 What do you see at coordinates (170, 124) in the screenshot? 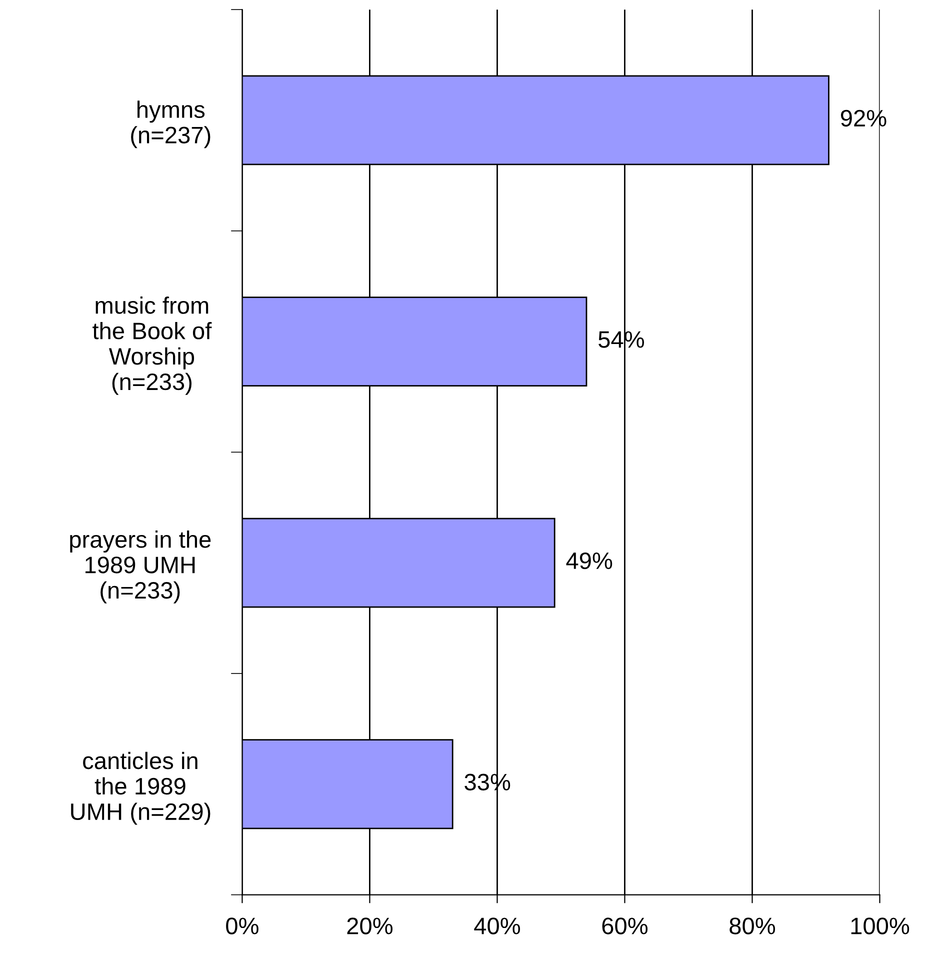
I see `y-tick-label: hymns (n=237)` at bounding box center [170, 124].